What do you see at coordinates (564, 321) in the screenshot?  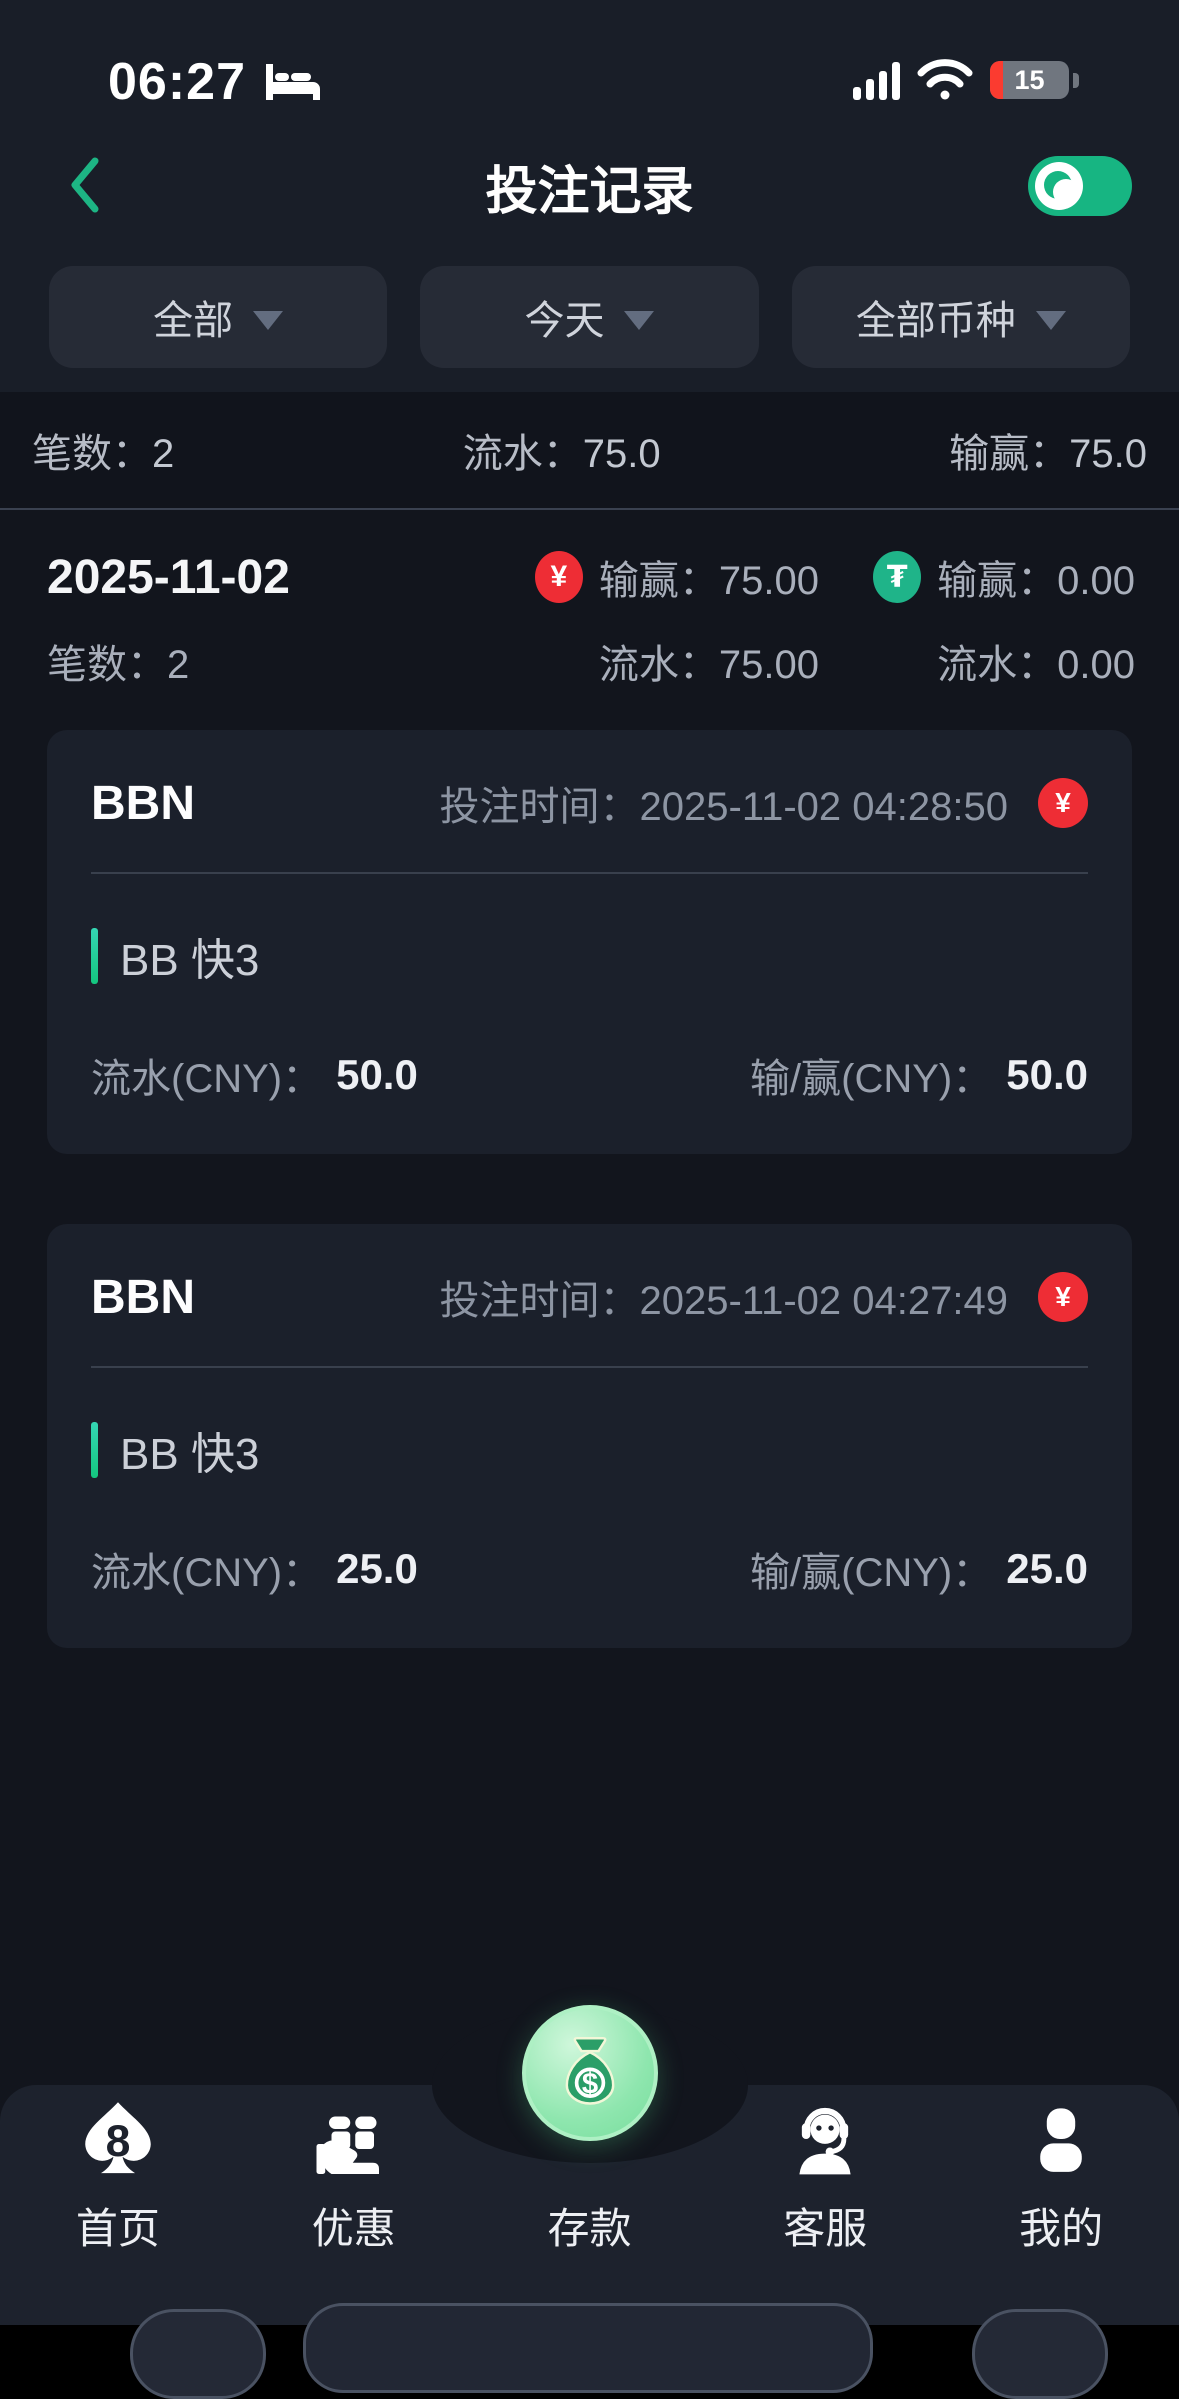 I see `filter-date-label: 今天` at bounding box center [564, 321].